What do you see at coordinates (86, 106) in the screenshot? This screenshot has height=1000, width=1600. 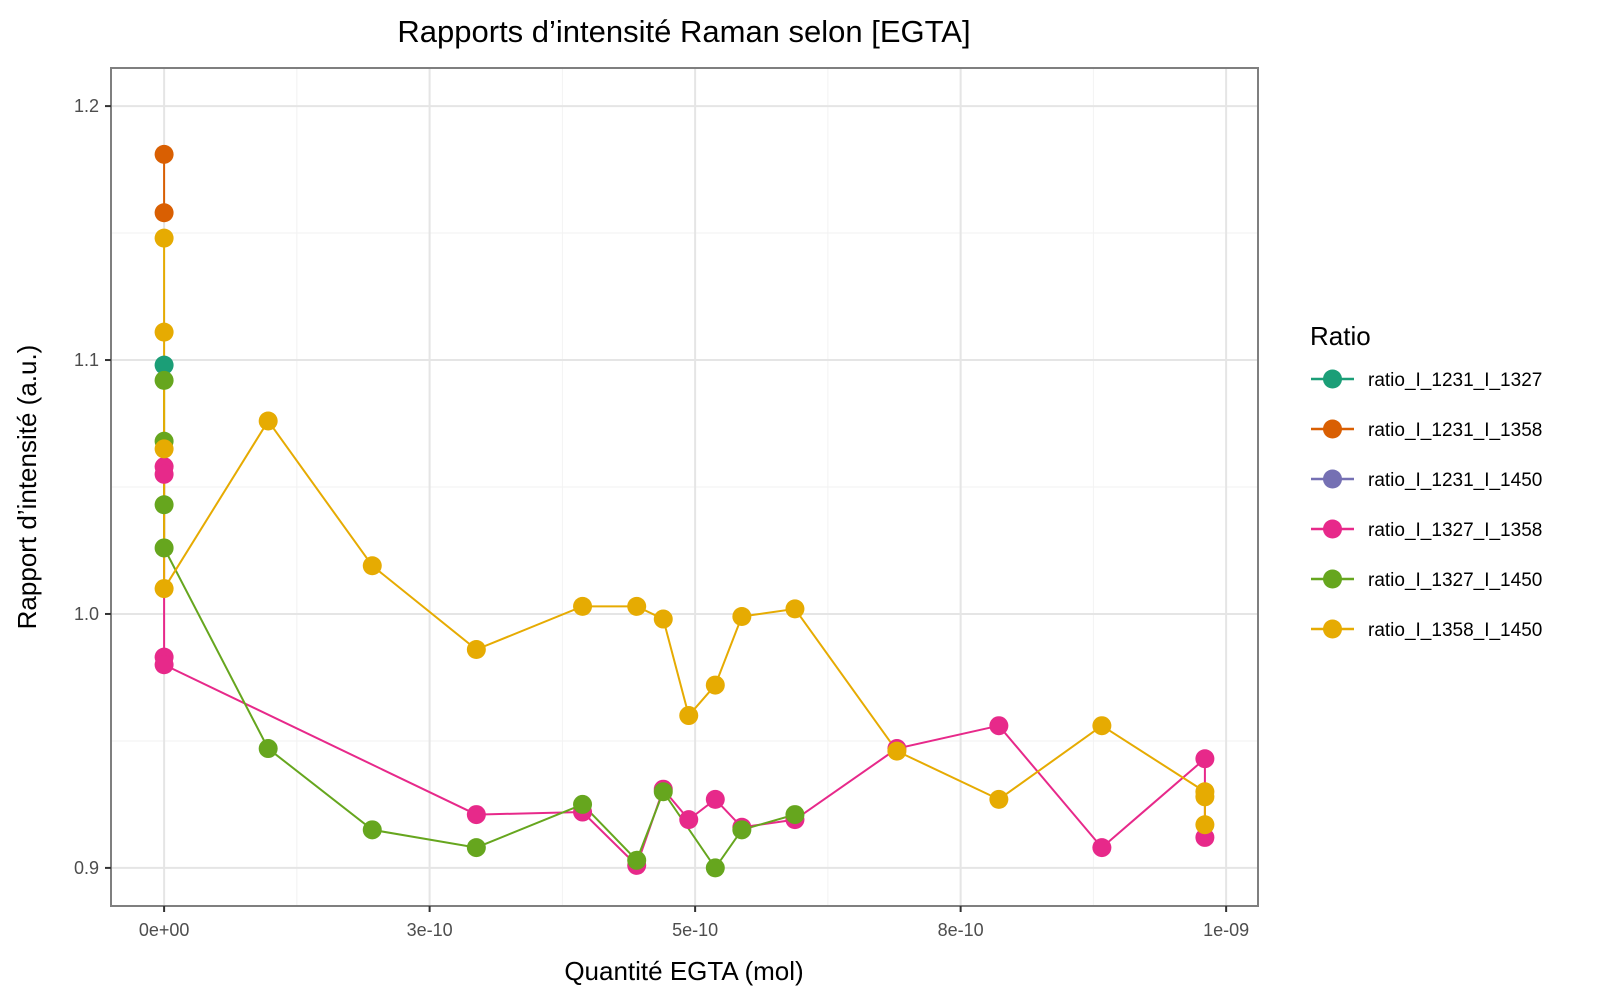 I see `y-tick-label: 1.2` at bounding box center [86, 106].